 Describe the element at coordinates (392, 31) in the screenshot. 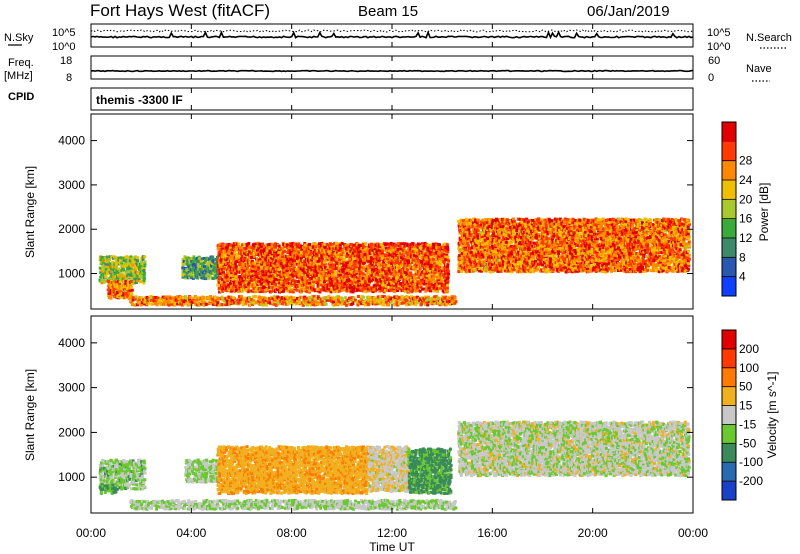

I see `nsearch-trace` at that location.